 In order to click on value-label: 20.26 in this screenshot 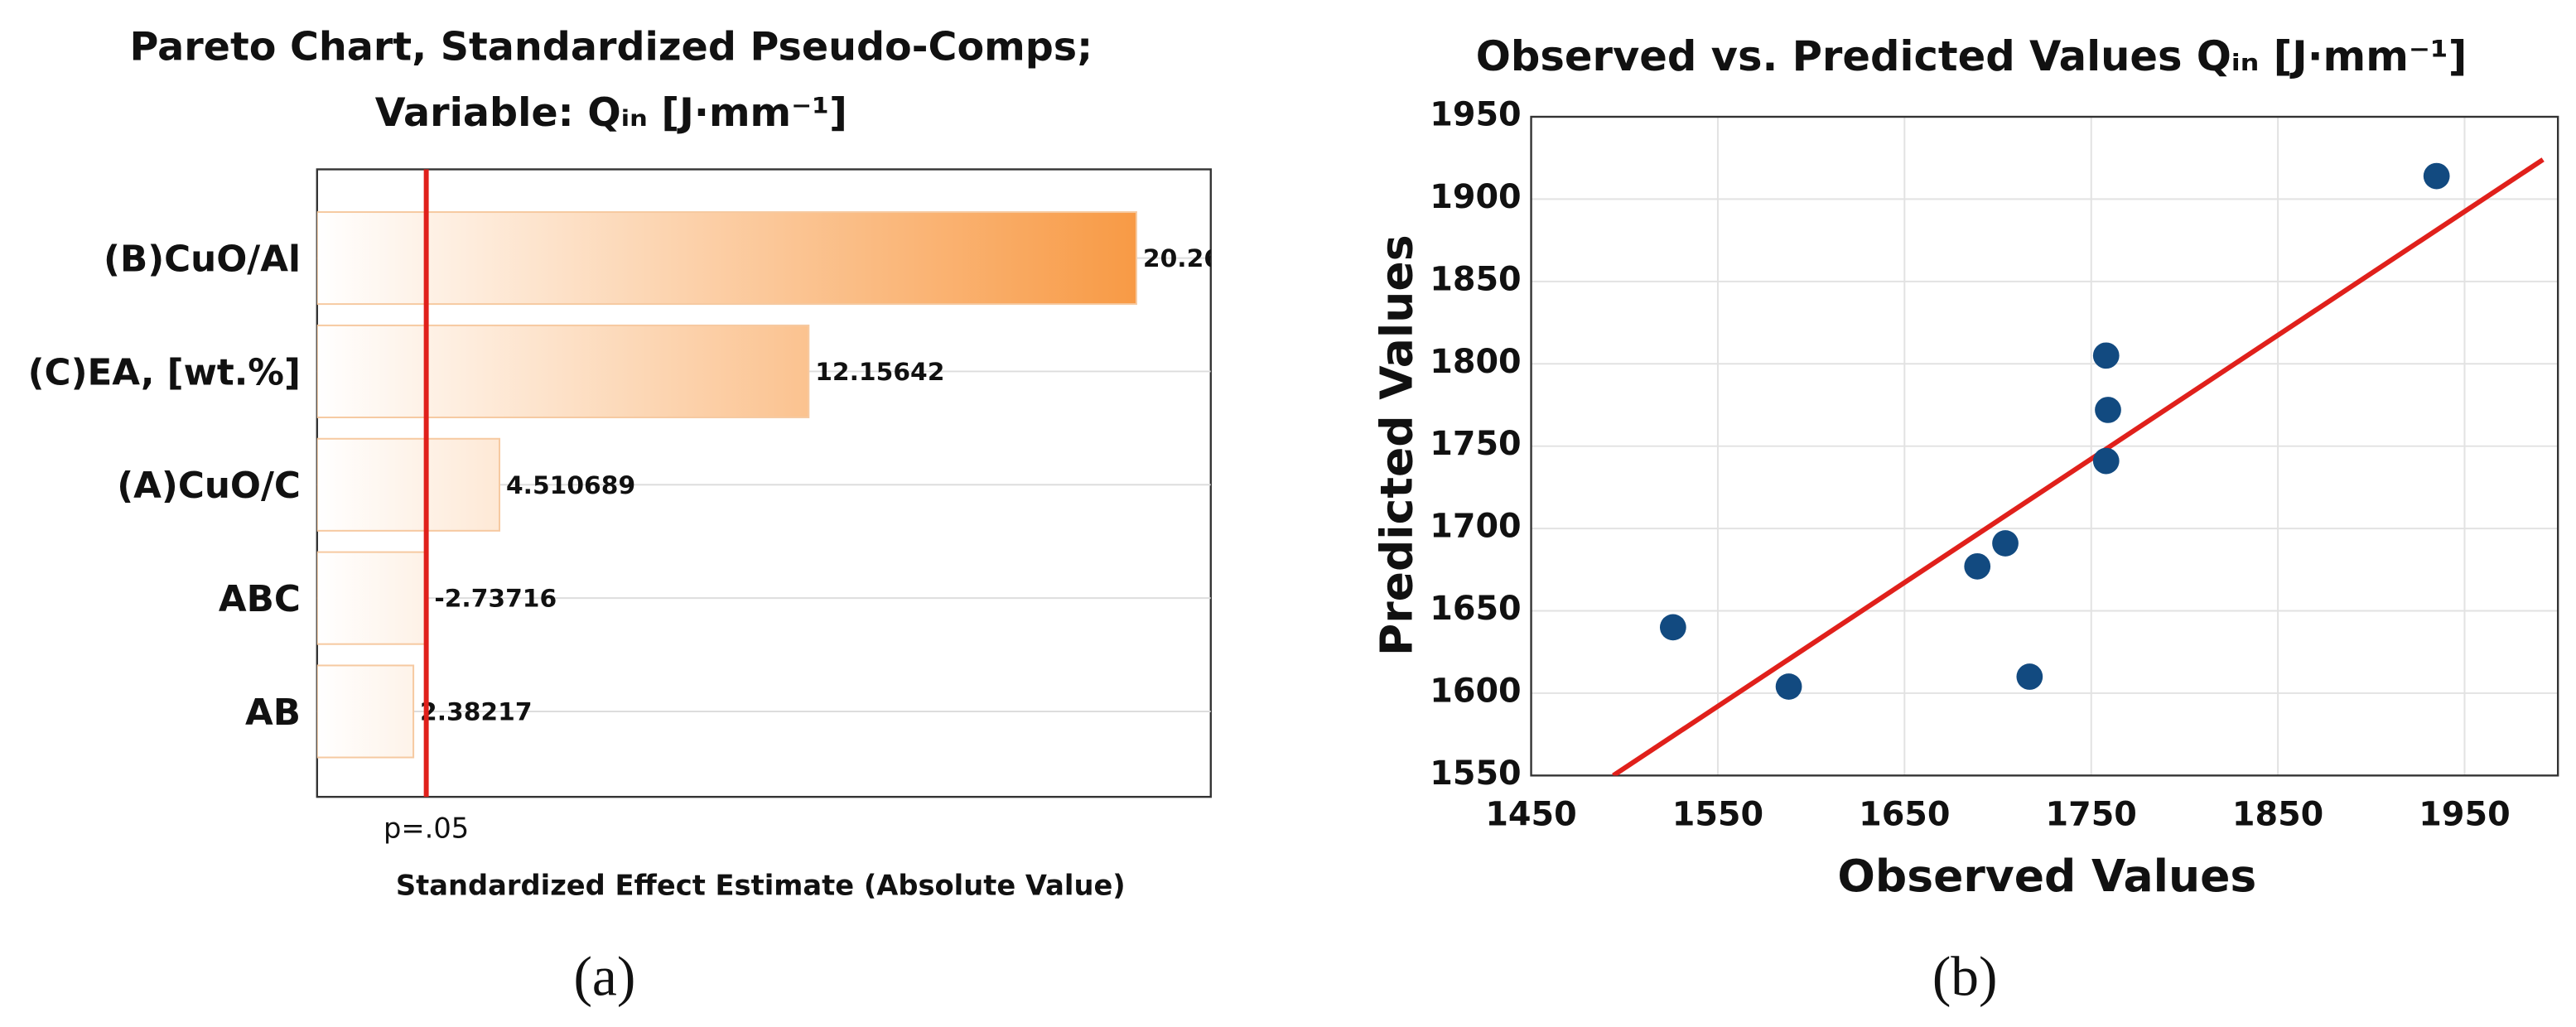, I will do `click(1182, 258)`.